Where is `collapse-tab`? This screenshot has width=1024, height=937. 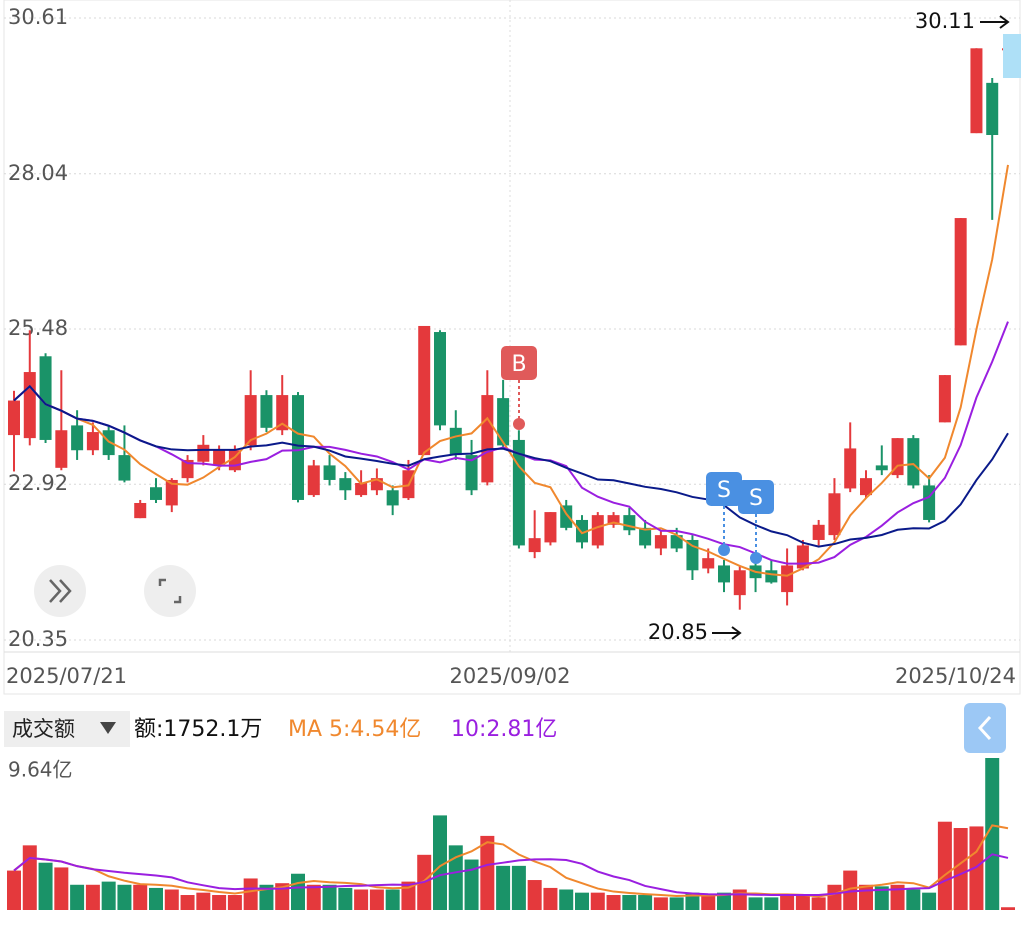
collapse-tab is located at coordinates (985, 728).